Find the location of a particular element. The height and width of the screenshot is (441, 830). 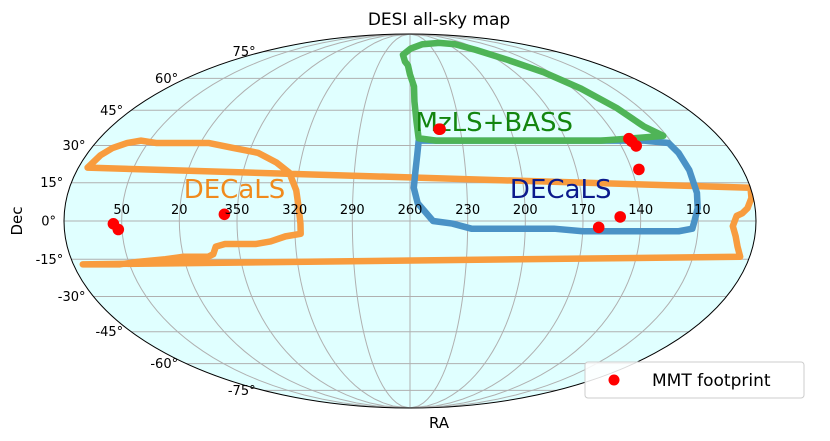

dec-tick-label: -30° is located at coordinates (72, 297).